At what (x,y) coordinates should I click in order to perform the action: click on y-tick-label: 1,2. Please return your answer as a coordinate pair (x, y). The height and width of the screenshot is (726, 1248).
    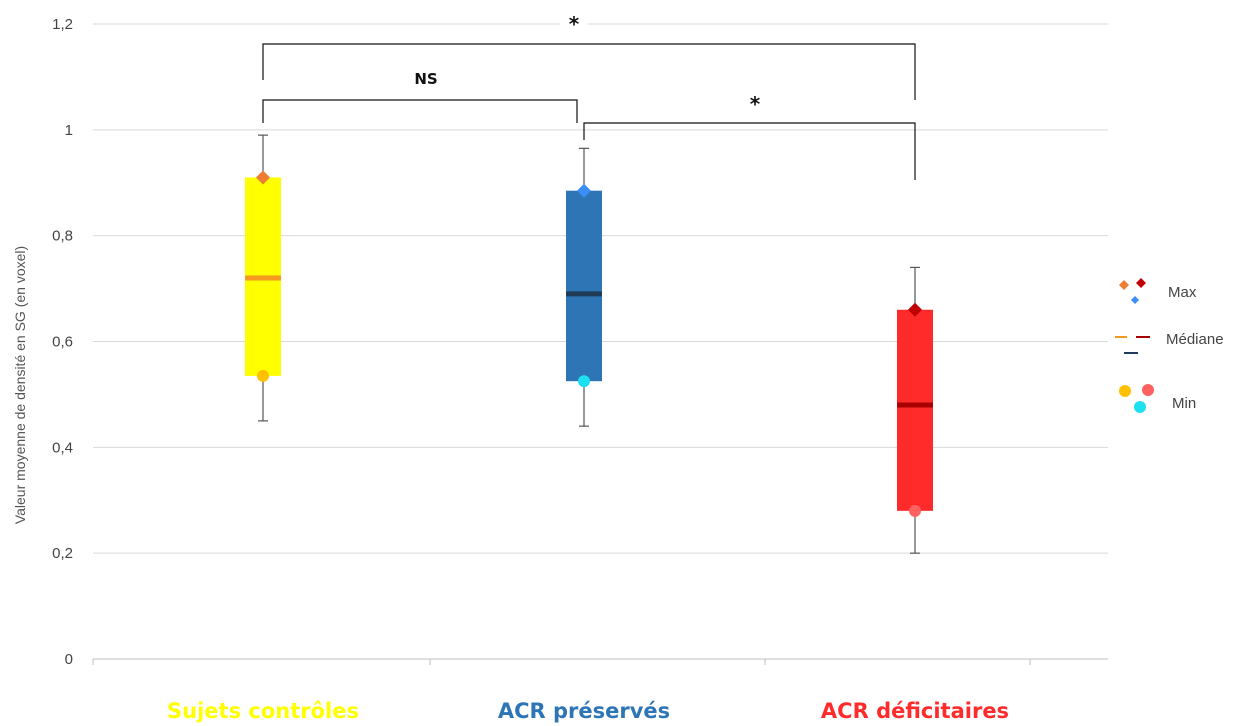
    Looking at the image, I should click on (62, 24).